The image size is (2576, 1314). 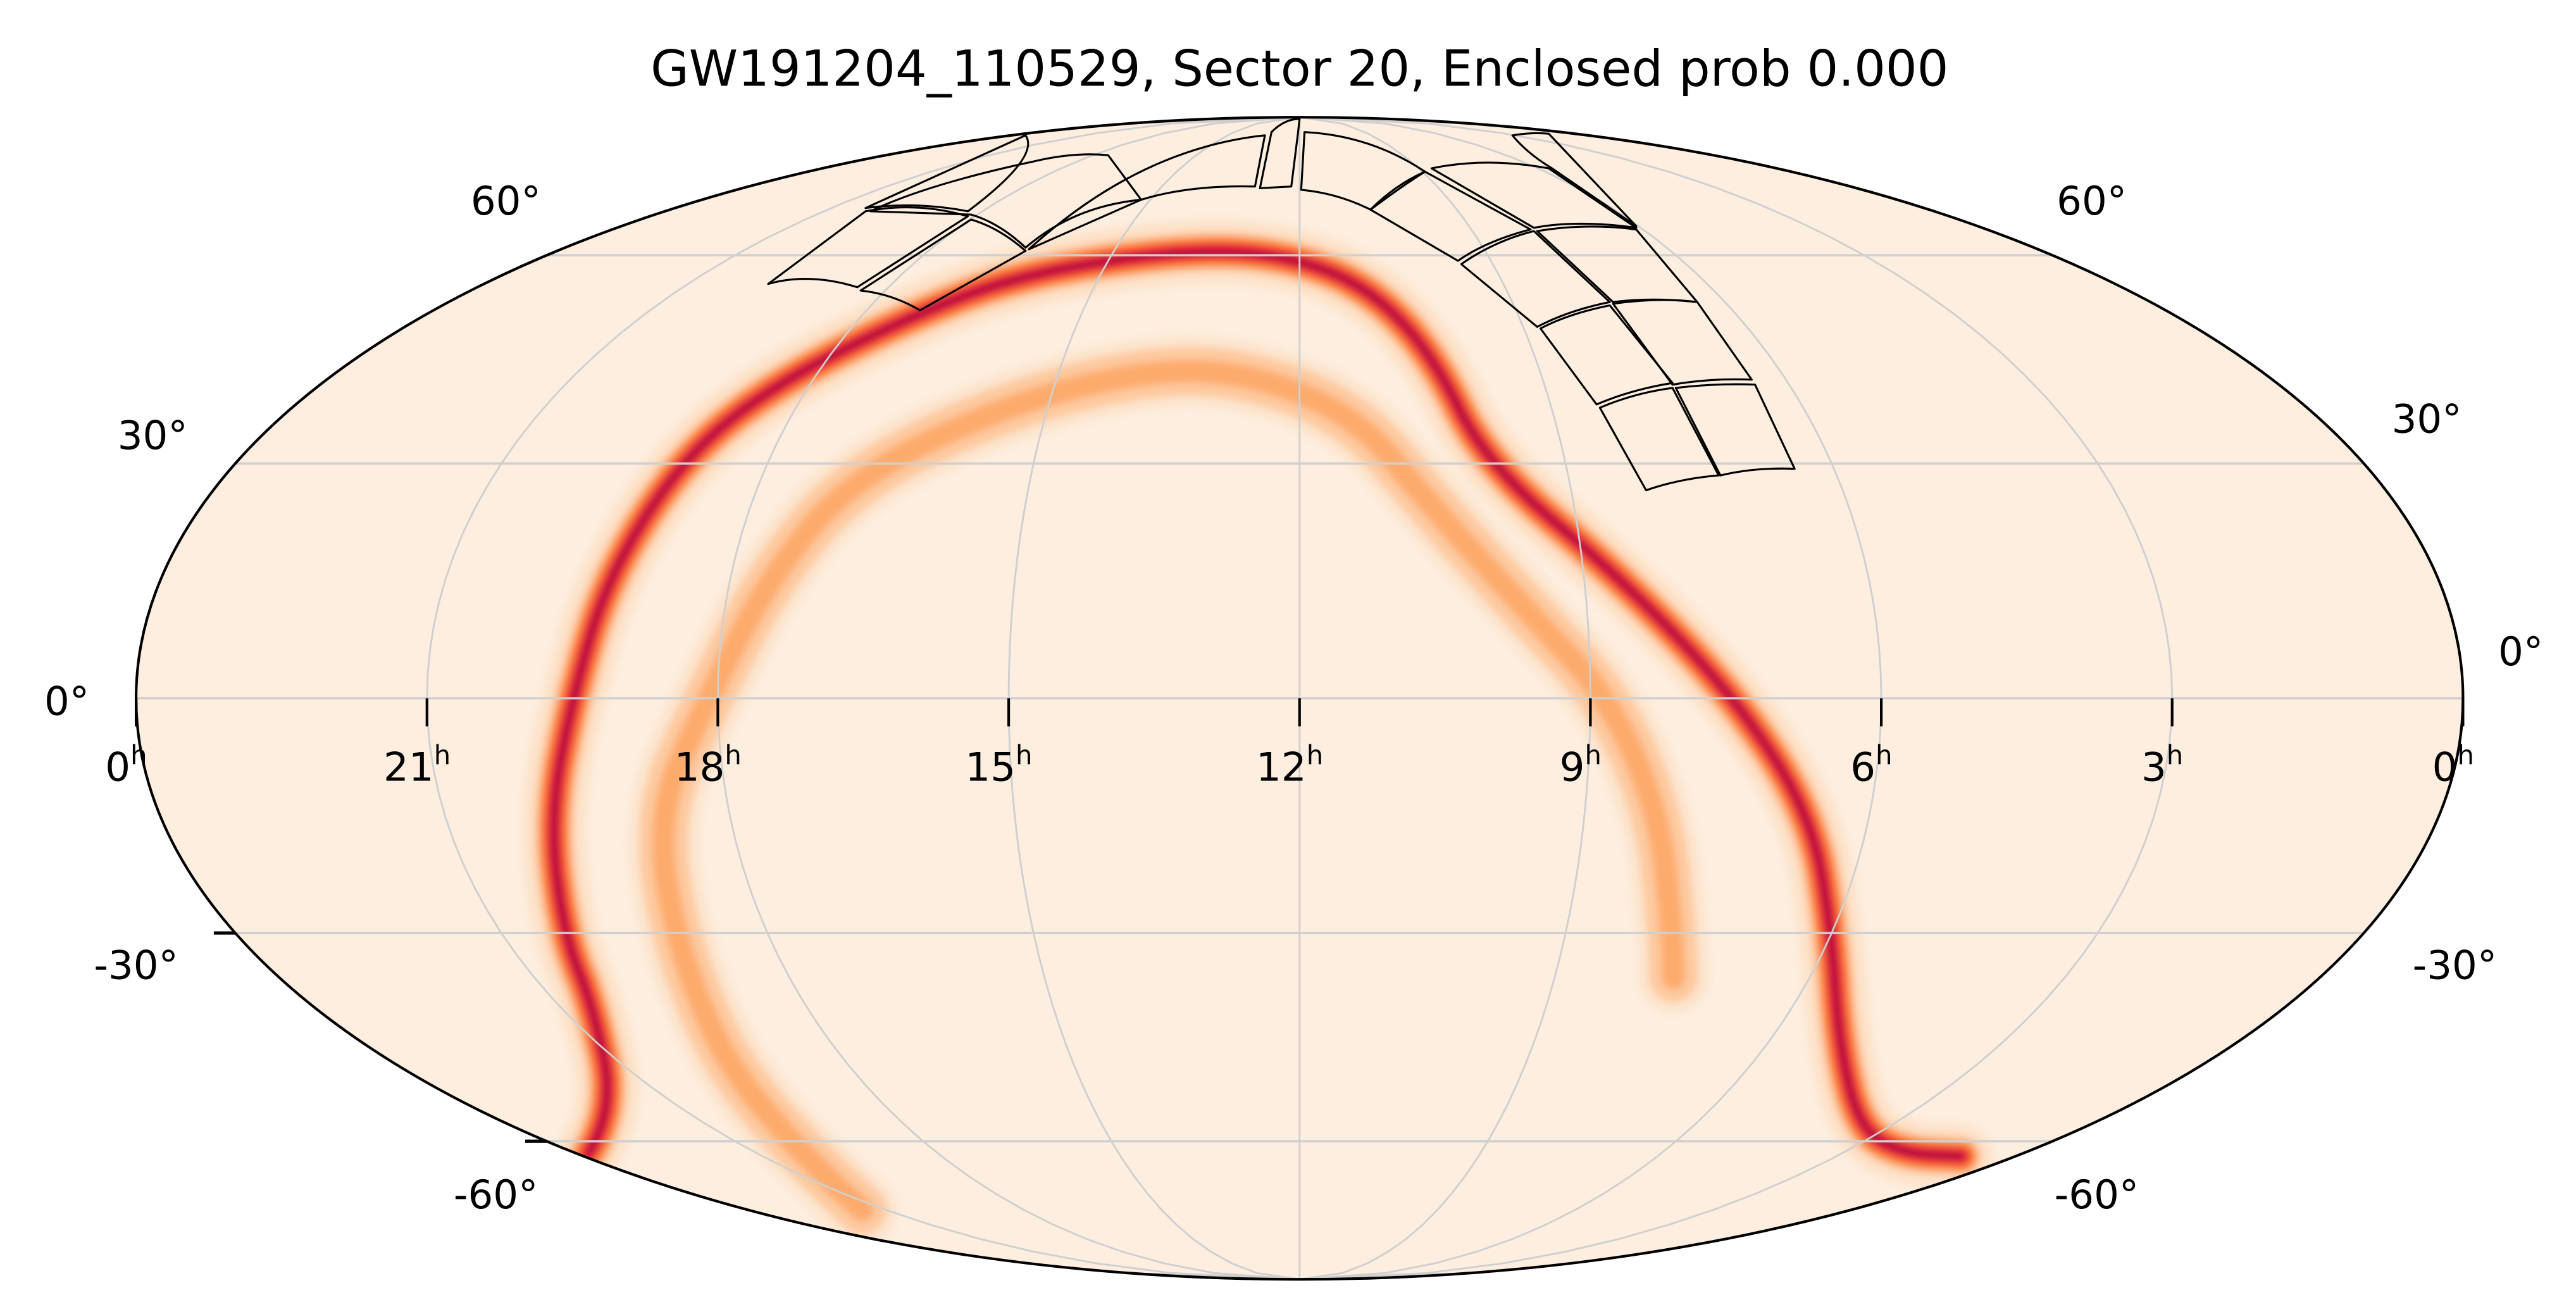 What do you see at coordinates (1581, 765) in the screenshot?
I see `ra-tick-label: 9h` at bounding box center [1581, 765].